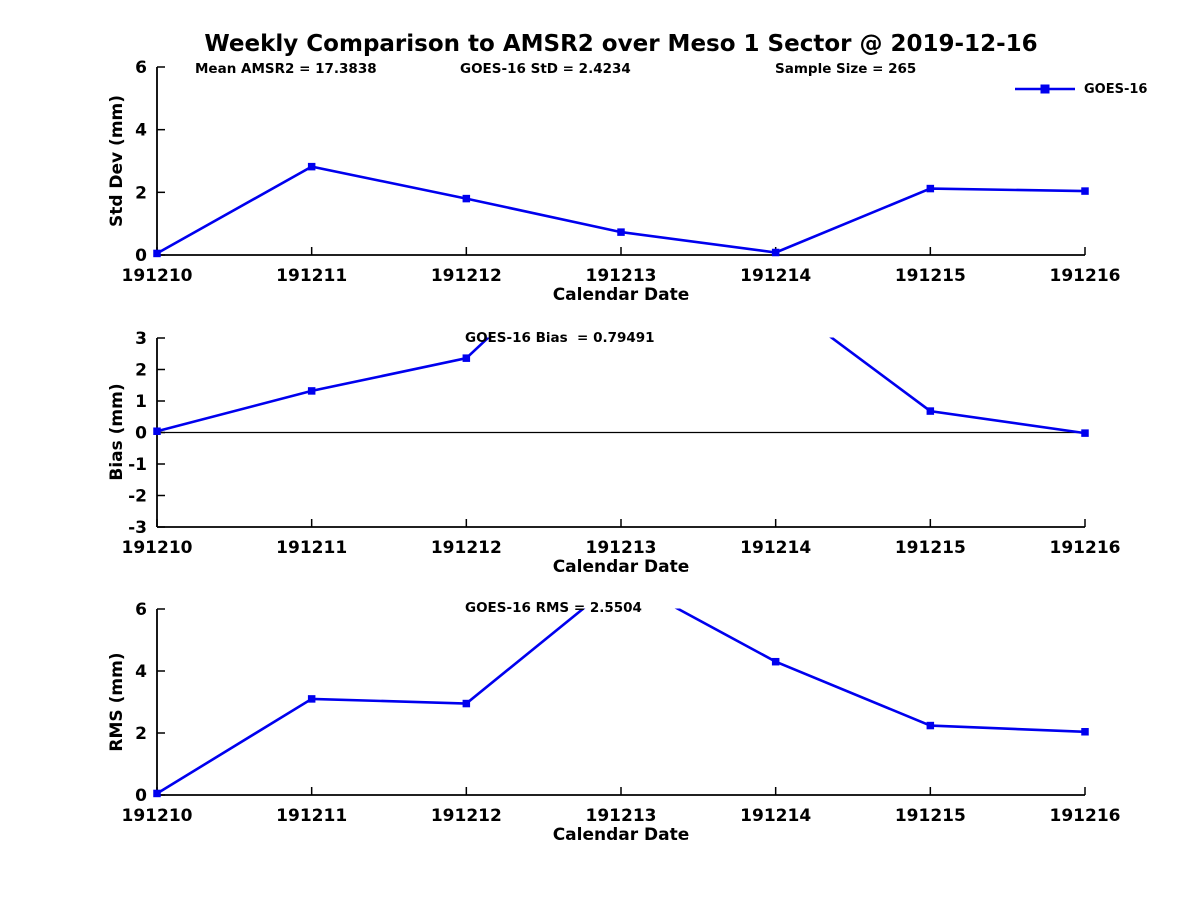  What do you see at coordinates (1080, 89) in the screenshot?
I see `legend: GOES-16` at bounding box center [1080, 89].